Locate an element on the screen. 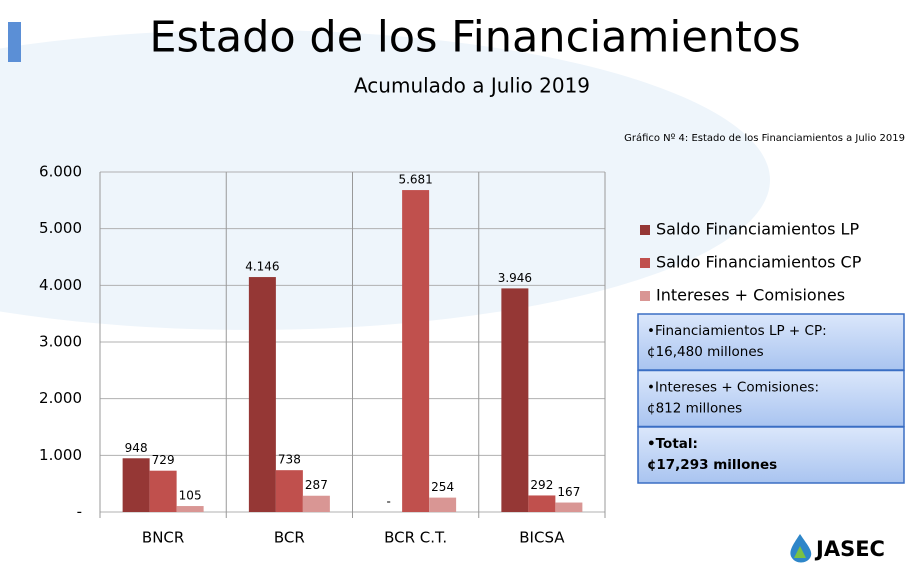 The height and width of the screenshot is (569, 909). data-label: 948 is located at coordinates (136, 448).